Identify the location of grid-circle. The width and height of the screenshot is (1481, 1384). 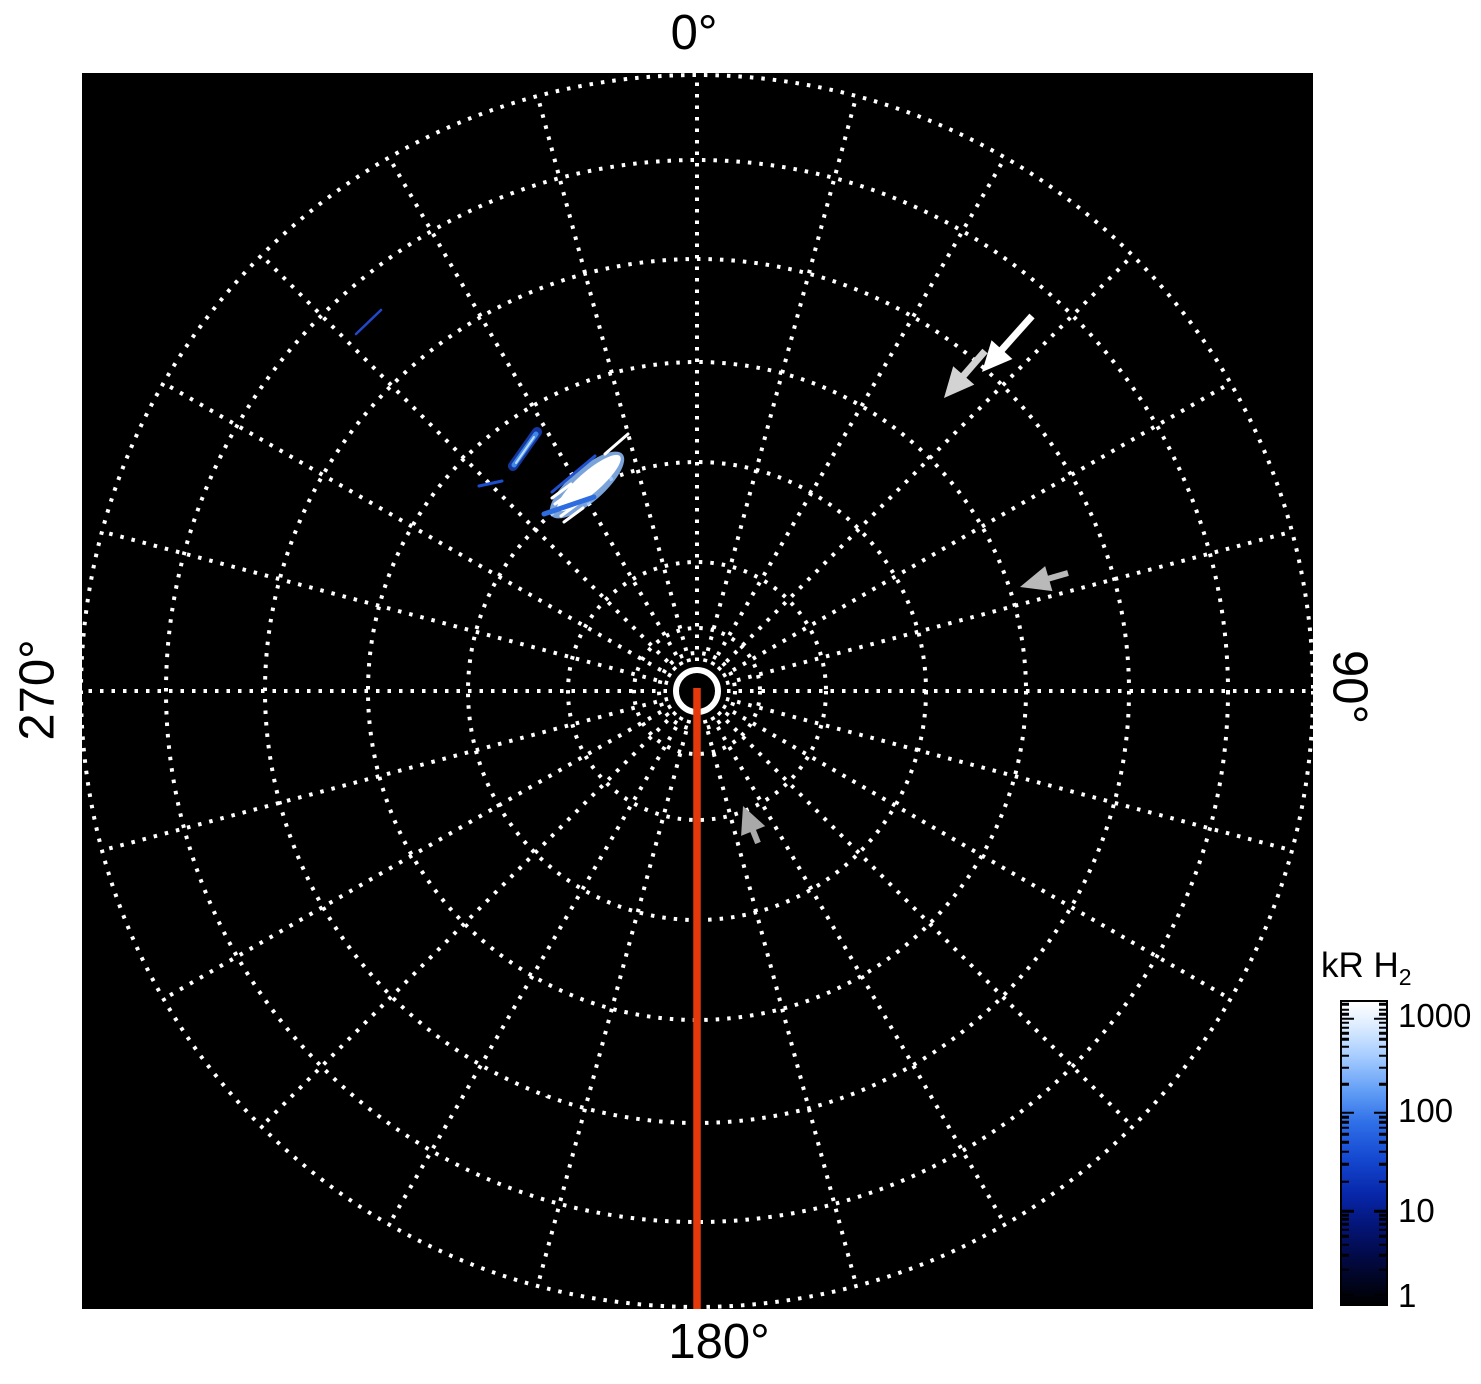
(697, 691).